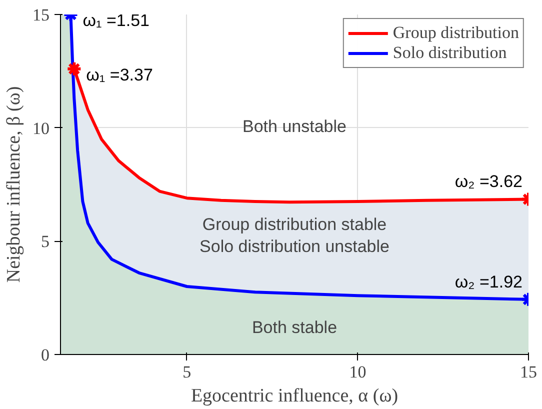 This screenshot has width=542, height=409. What do you see at coordinates (41, 15) in the screenshot?
I see `y-tick-label: 15` at bounding box center [41, 15].